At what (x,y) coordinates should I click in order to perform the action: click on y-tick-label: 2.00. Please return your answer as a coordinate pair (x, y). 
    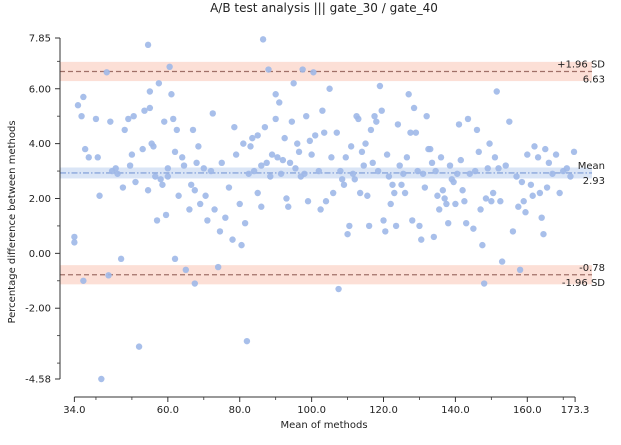
    Looking at the image, I should click on (40, 199).